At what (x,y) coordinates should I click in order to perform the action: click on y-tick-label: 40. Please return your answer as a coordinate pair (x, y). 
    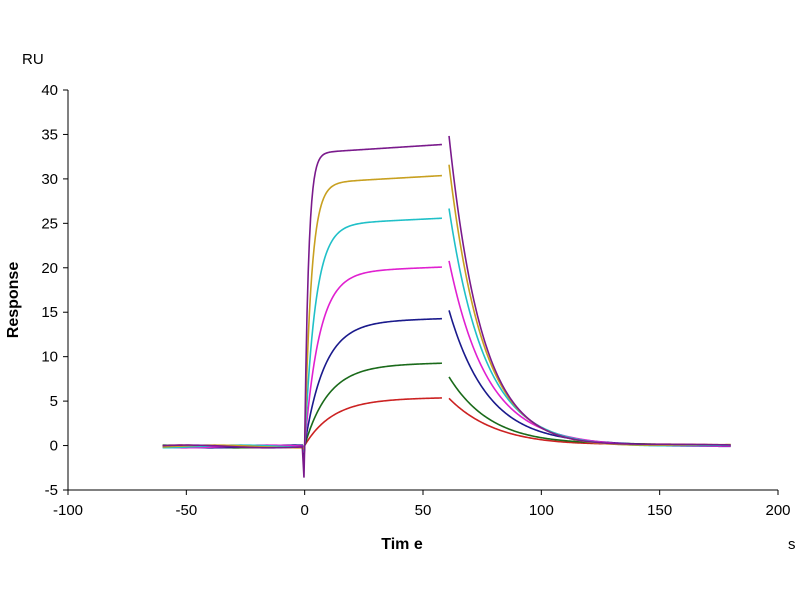
    Looking at the image, I should click on (49, 90).